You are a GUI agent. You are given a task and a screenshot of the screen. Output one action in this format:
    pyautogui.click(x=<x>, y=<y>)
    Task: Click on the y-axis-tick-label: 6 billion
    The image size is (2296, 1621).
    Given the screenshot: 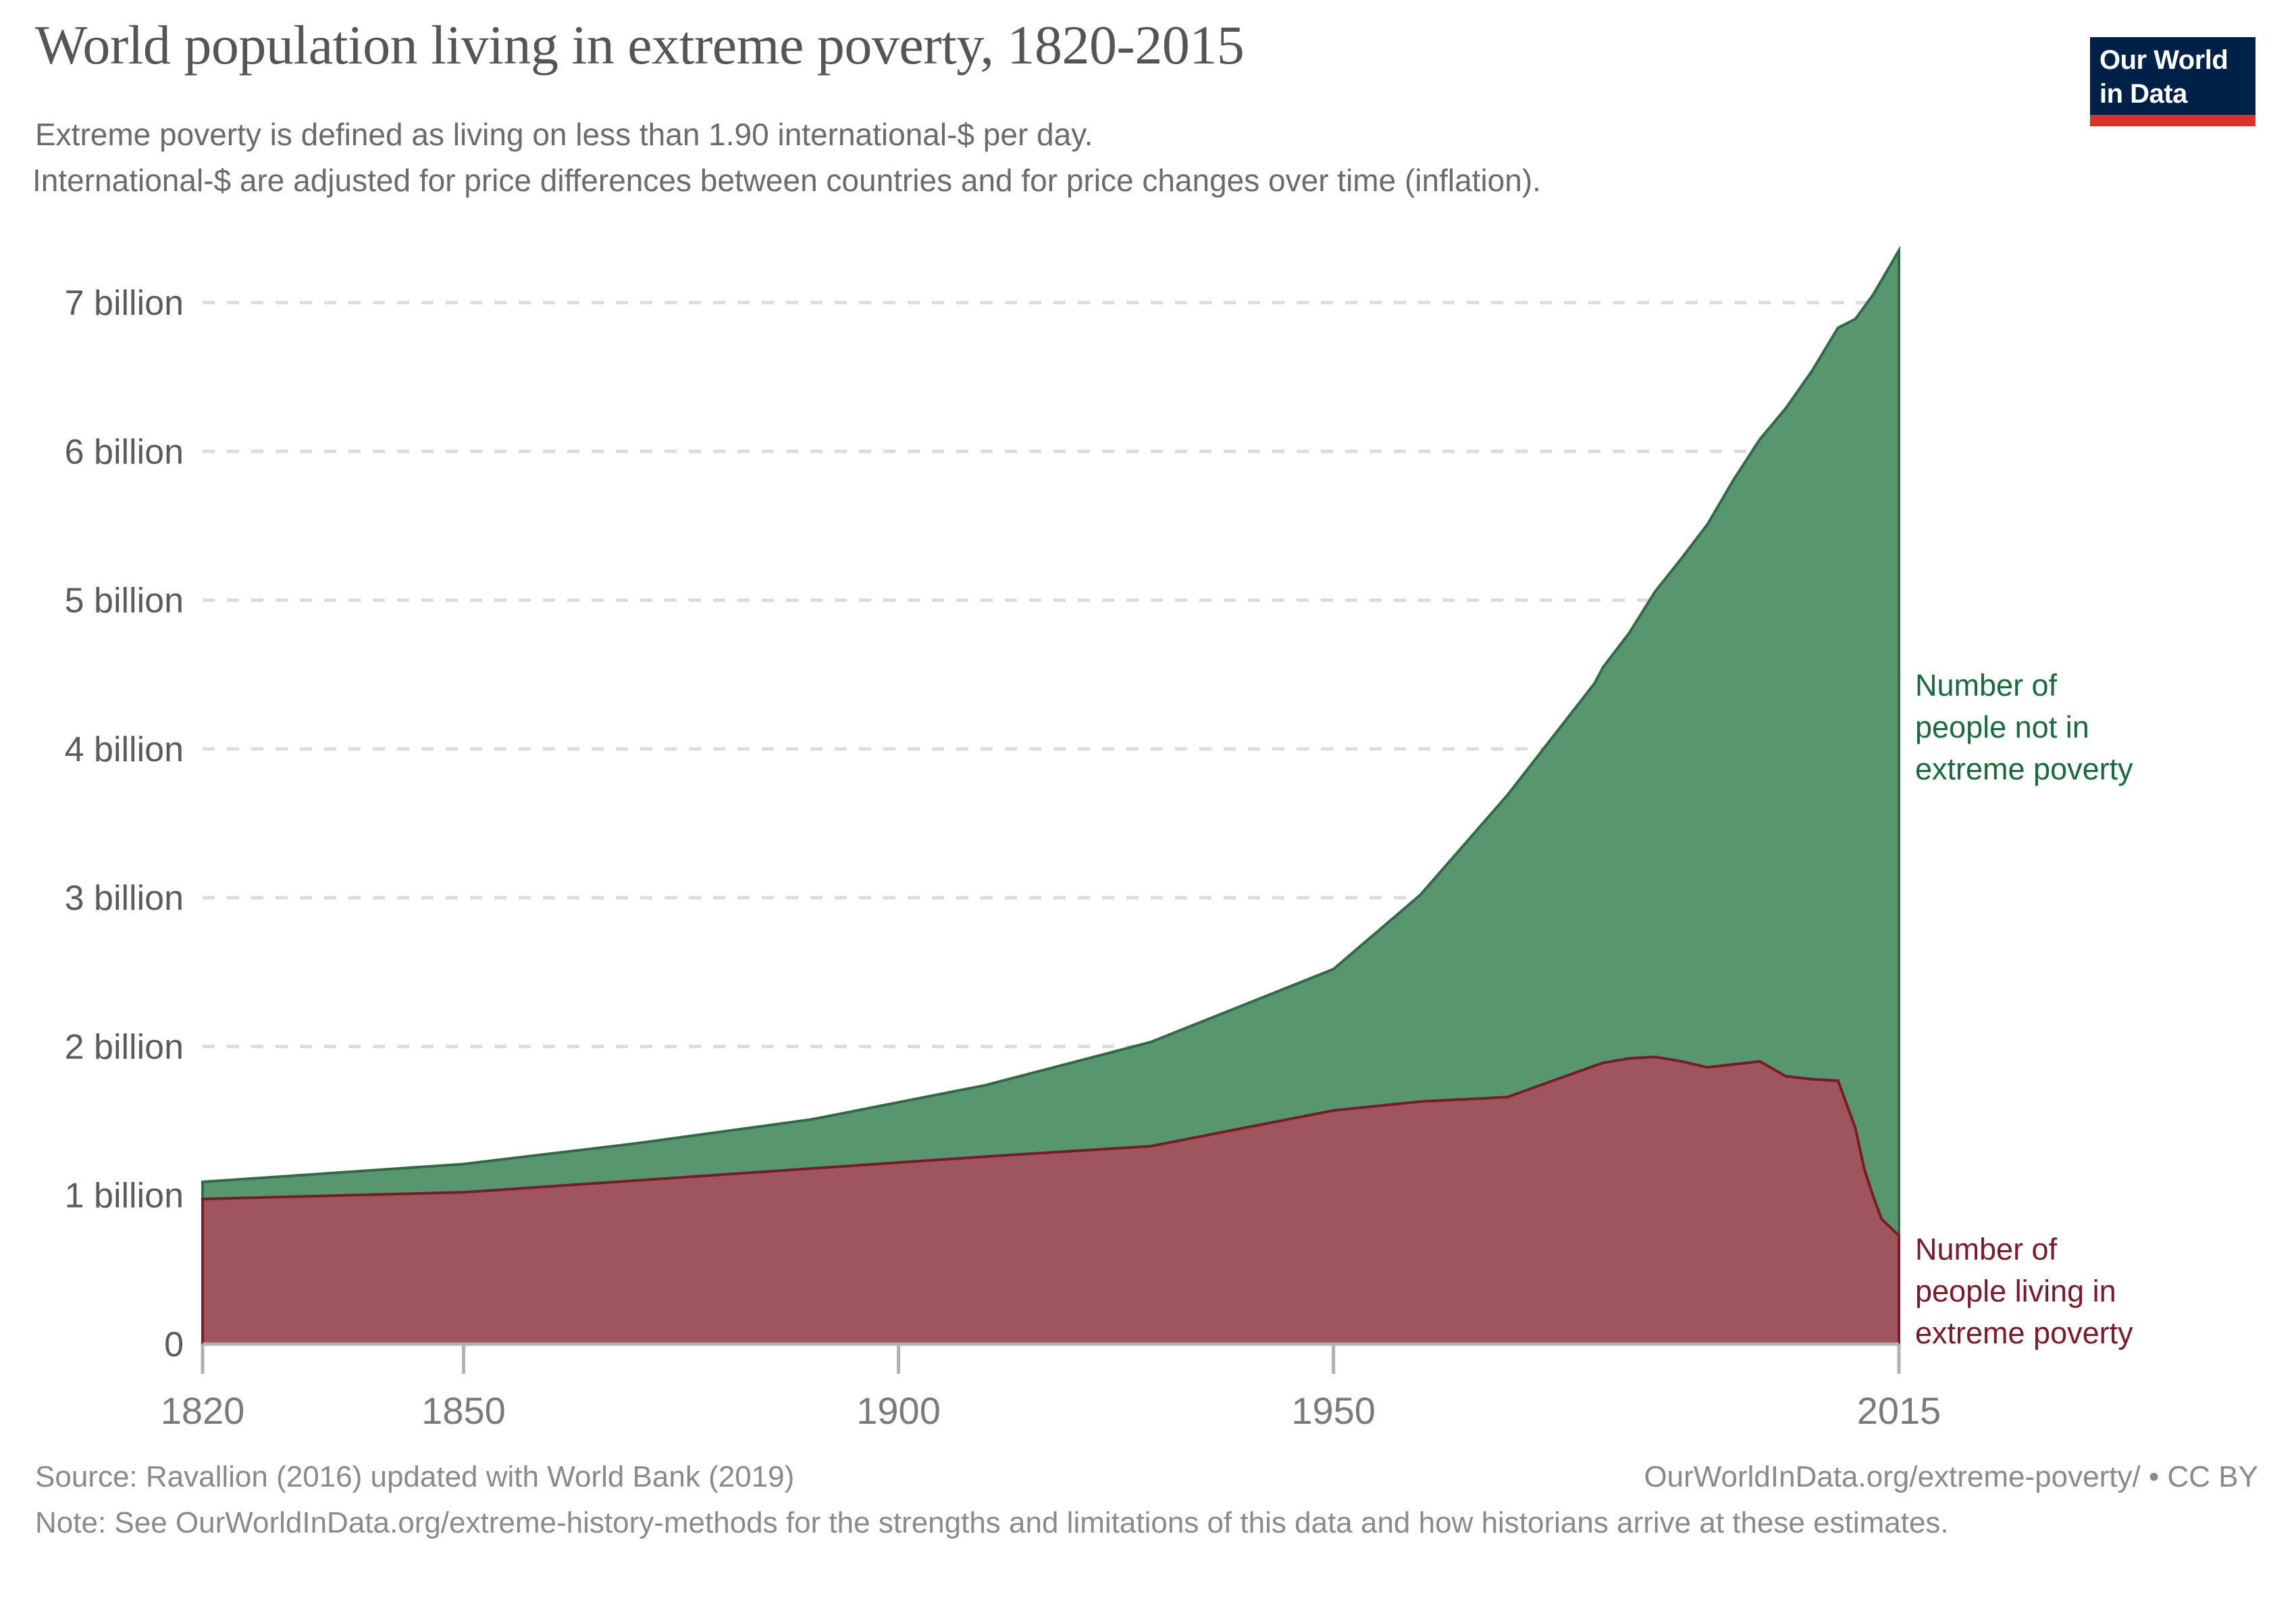 What is the action you would take?
    pyautogui.click(x=124, y=451)
    